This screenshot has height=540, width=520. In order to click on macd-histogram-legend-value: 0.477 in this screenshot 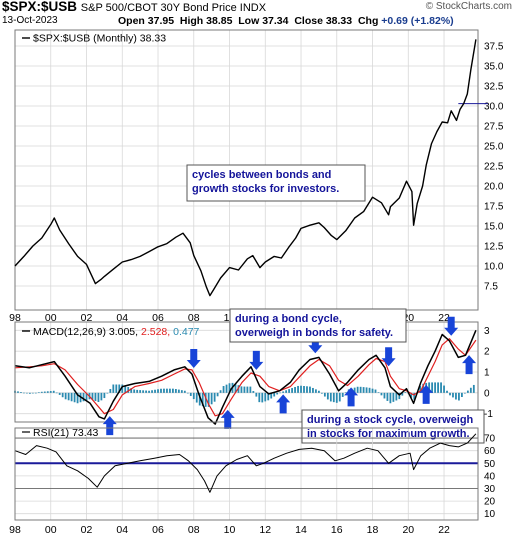, I will do `click(186, 332)`.